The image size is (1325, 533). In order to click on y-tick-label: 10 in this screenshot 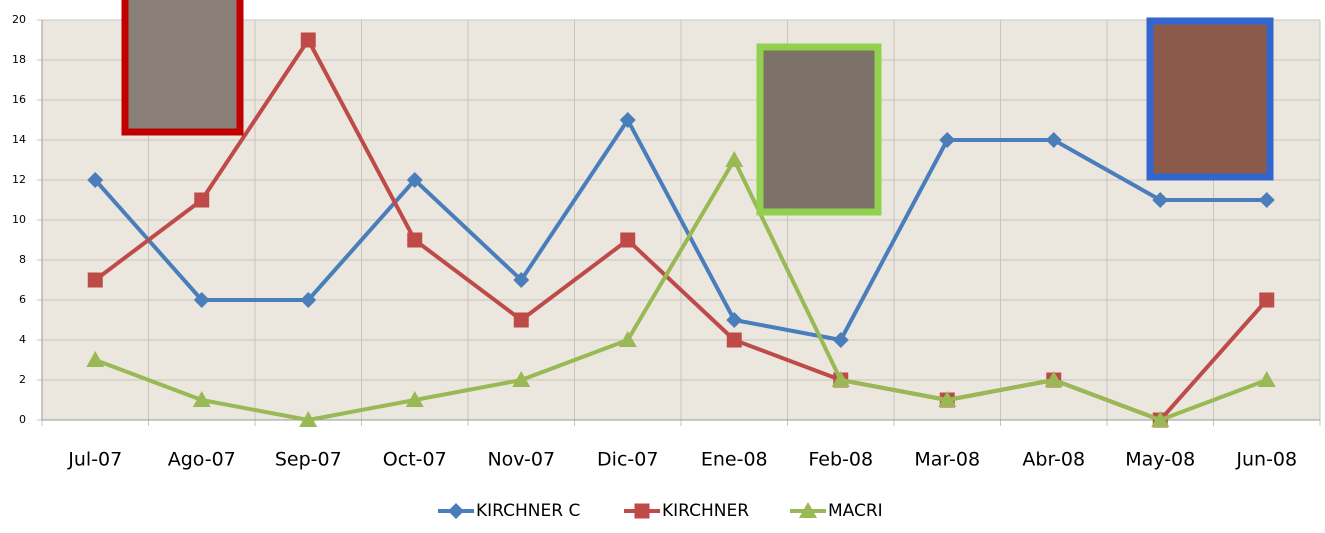, I will do `click(19, 219)`.